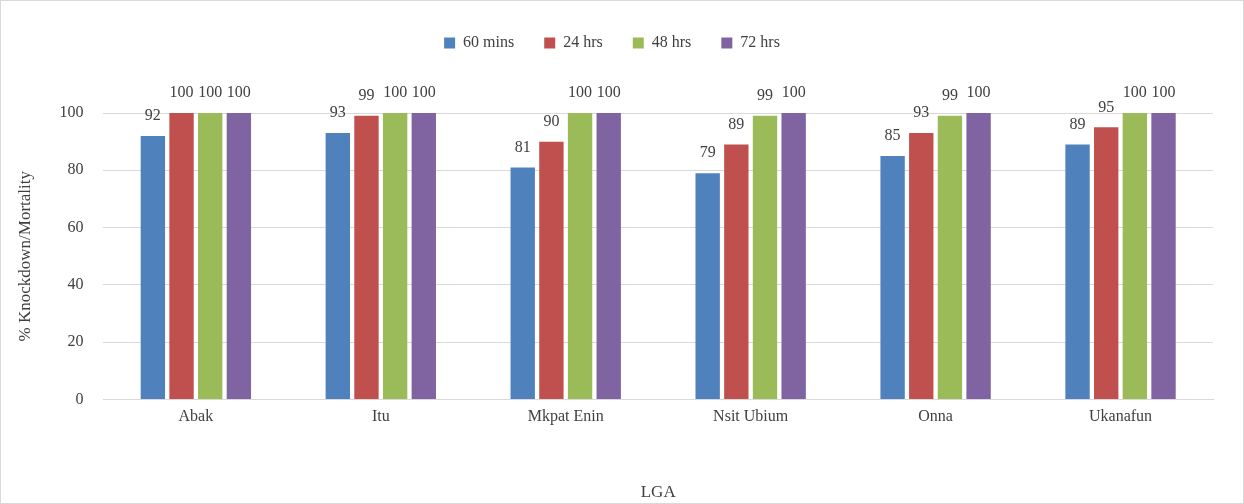 This screenshot has width=1244, height=504. I want to click on legend-label: 24 hrs, so click(583, 42).